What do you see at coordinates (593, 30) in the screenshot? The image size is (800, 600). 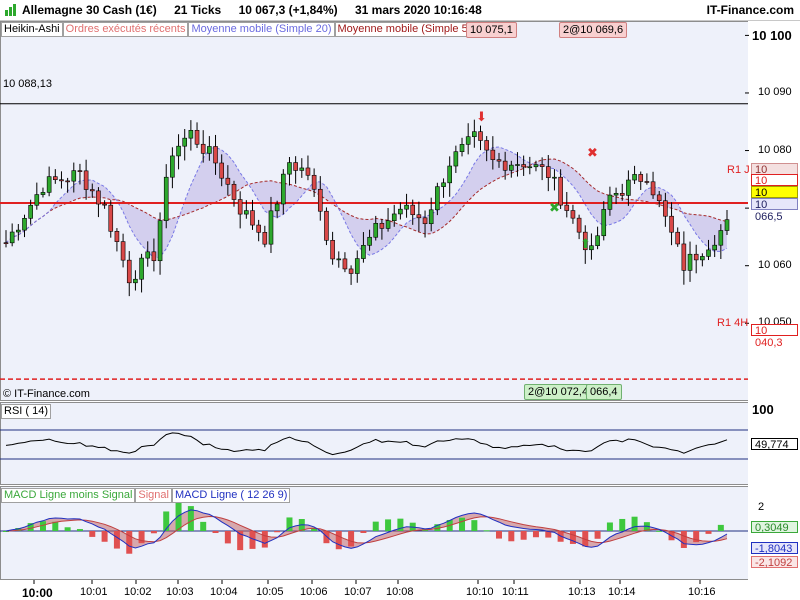 I see `order-badge-top-right: 2@10 069,6` at bounding box center [593, 30].